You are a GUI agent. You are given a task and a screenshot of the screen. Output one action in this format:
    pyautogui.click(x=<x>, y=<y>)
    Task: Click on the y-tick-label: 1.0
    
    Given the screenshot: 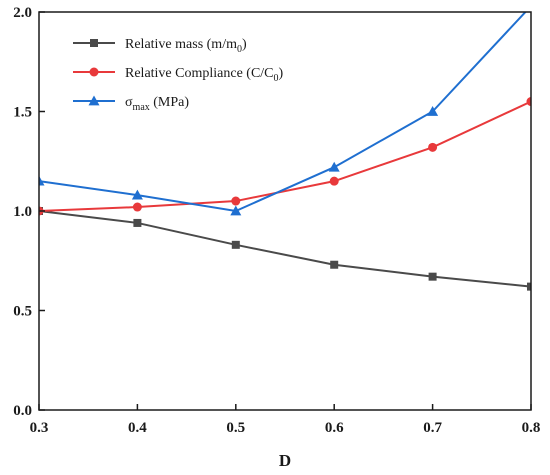 What is the action you would take?
    pyautogui.click(x=22, y=212)
    